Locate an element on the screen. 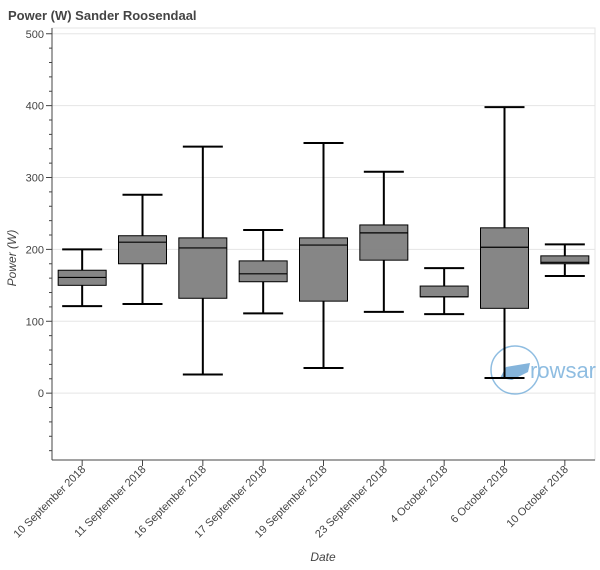 Image resolution: width=600 pixels, height=570 pixels. y-tick-label: 0 is located at coordinates (41, 394).